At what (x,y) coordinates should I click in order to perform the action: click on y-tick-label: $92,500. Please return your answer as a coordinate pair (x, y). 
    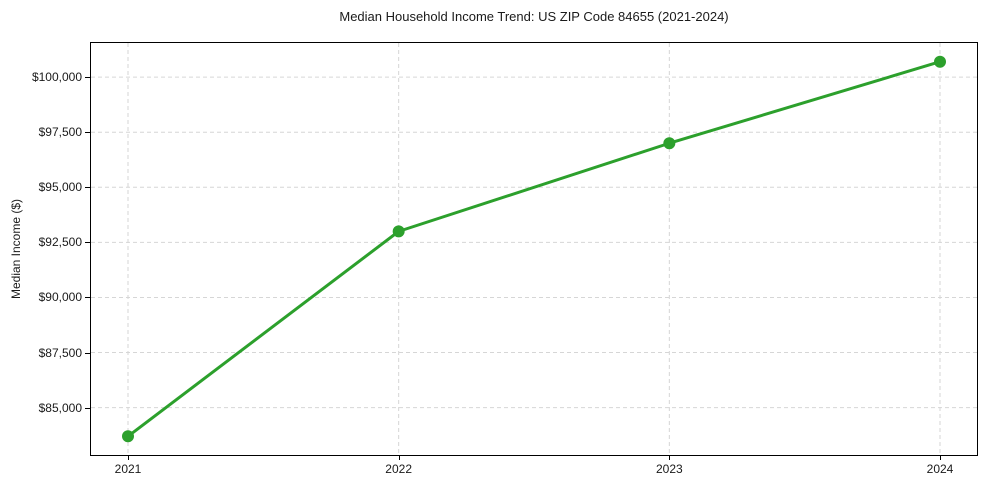
    Looking at the image, I should click on (60, 242).